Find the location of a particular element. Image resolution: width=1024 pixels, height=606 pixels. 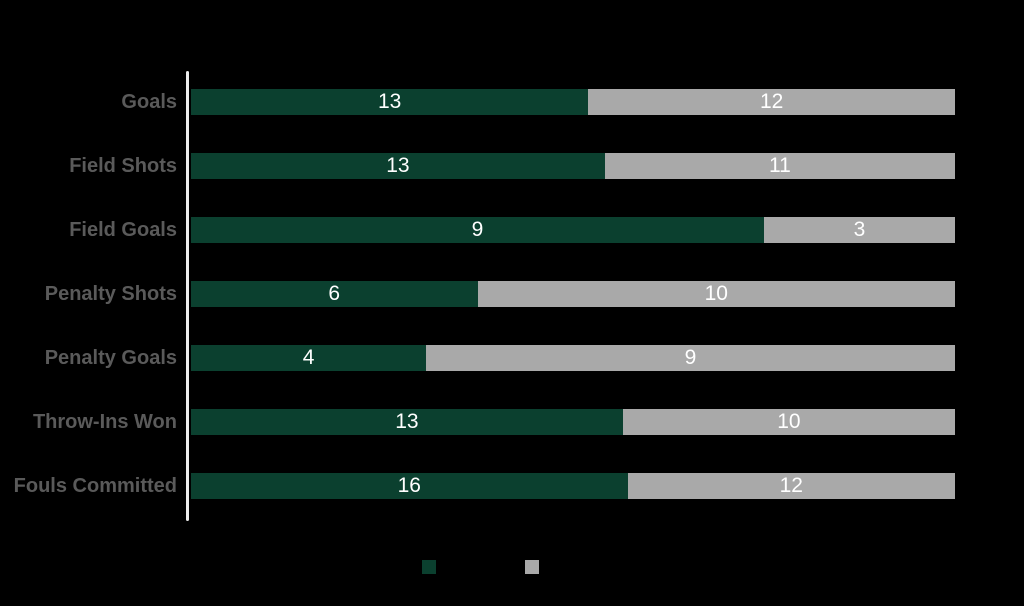

bar-segment-green: 9 is located at coordinates (477, 230).